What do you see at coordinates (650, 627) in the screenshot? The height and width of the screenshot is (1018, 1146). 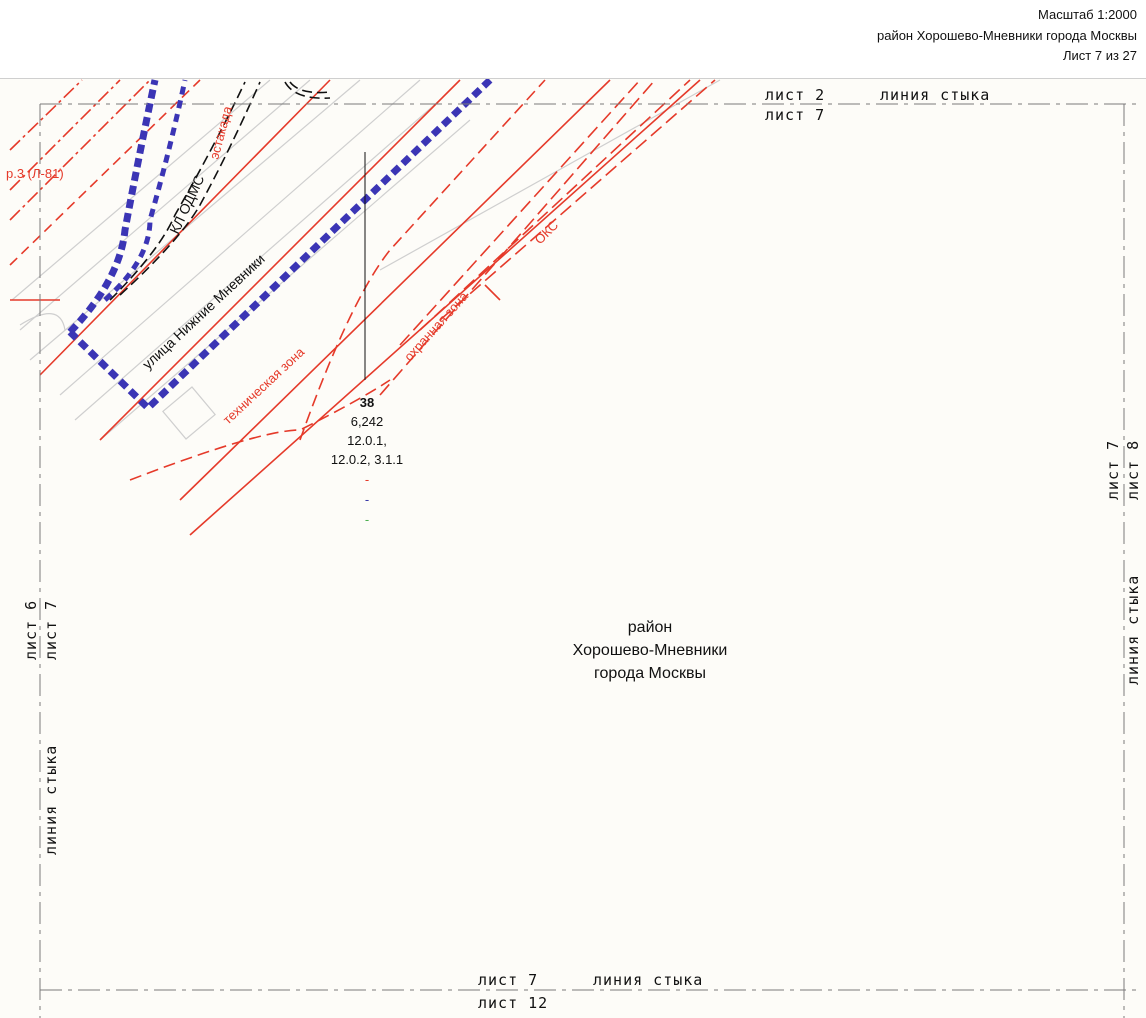 I see `district-label-line1: район` at bounding box center [650, 627].